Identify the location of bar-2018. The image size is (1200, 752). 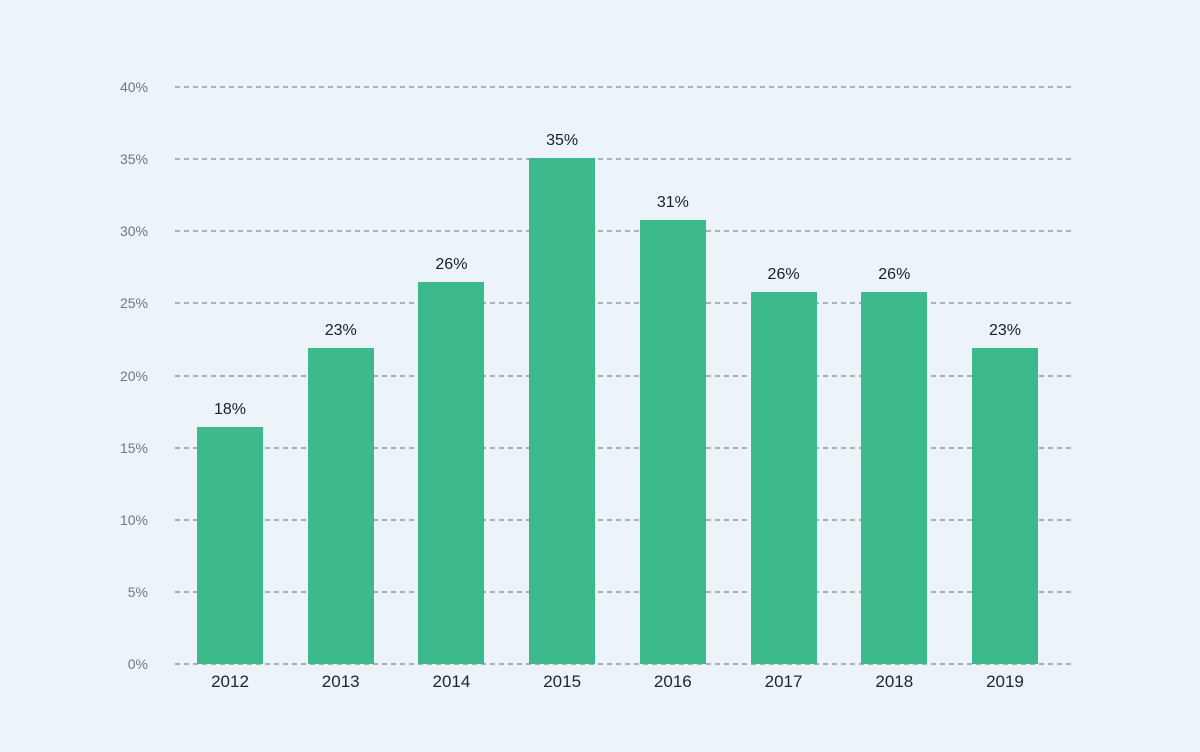
(894, 477).